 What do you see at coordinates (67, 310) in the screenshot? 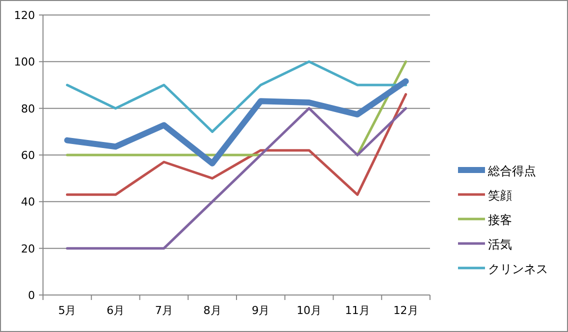
I see `x-tick-label: 5月` at bounding box center [67, 310].